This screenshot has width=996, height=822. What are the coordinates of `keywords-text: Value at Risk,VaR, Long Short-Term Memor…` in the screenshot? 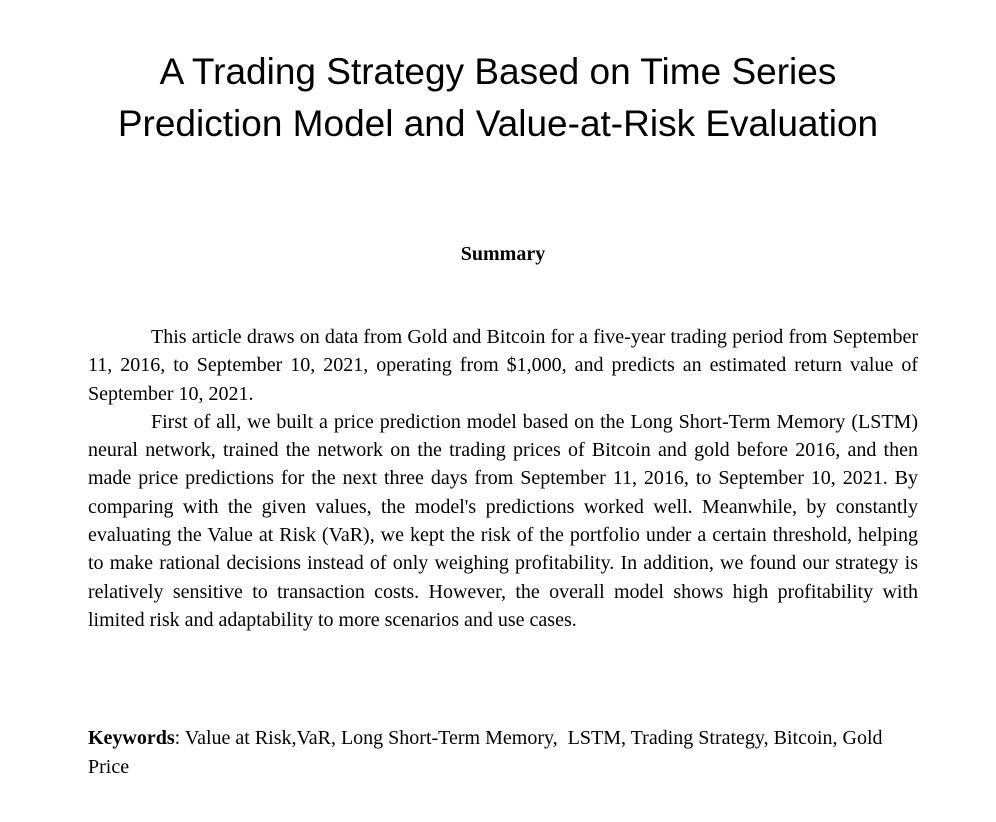 It's located at (488, 752).